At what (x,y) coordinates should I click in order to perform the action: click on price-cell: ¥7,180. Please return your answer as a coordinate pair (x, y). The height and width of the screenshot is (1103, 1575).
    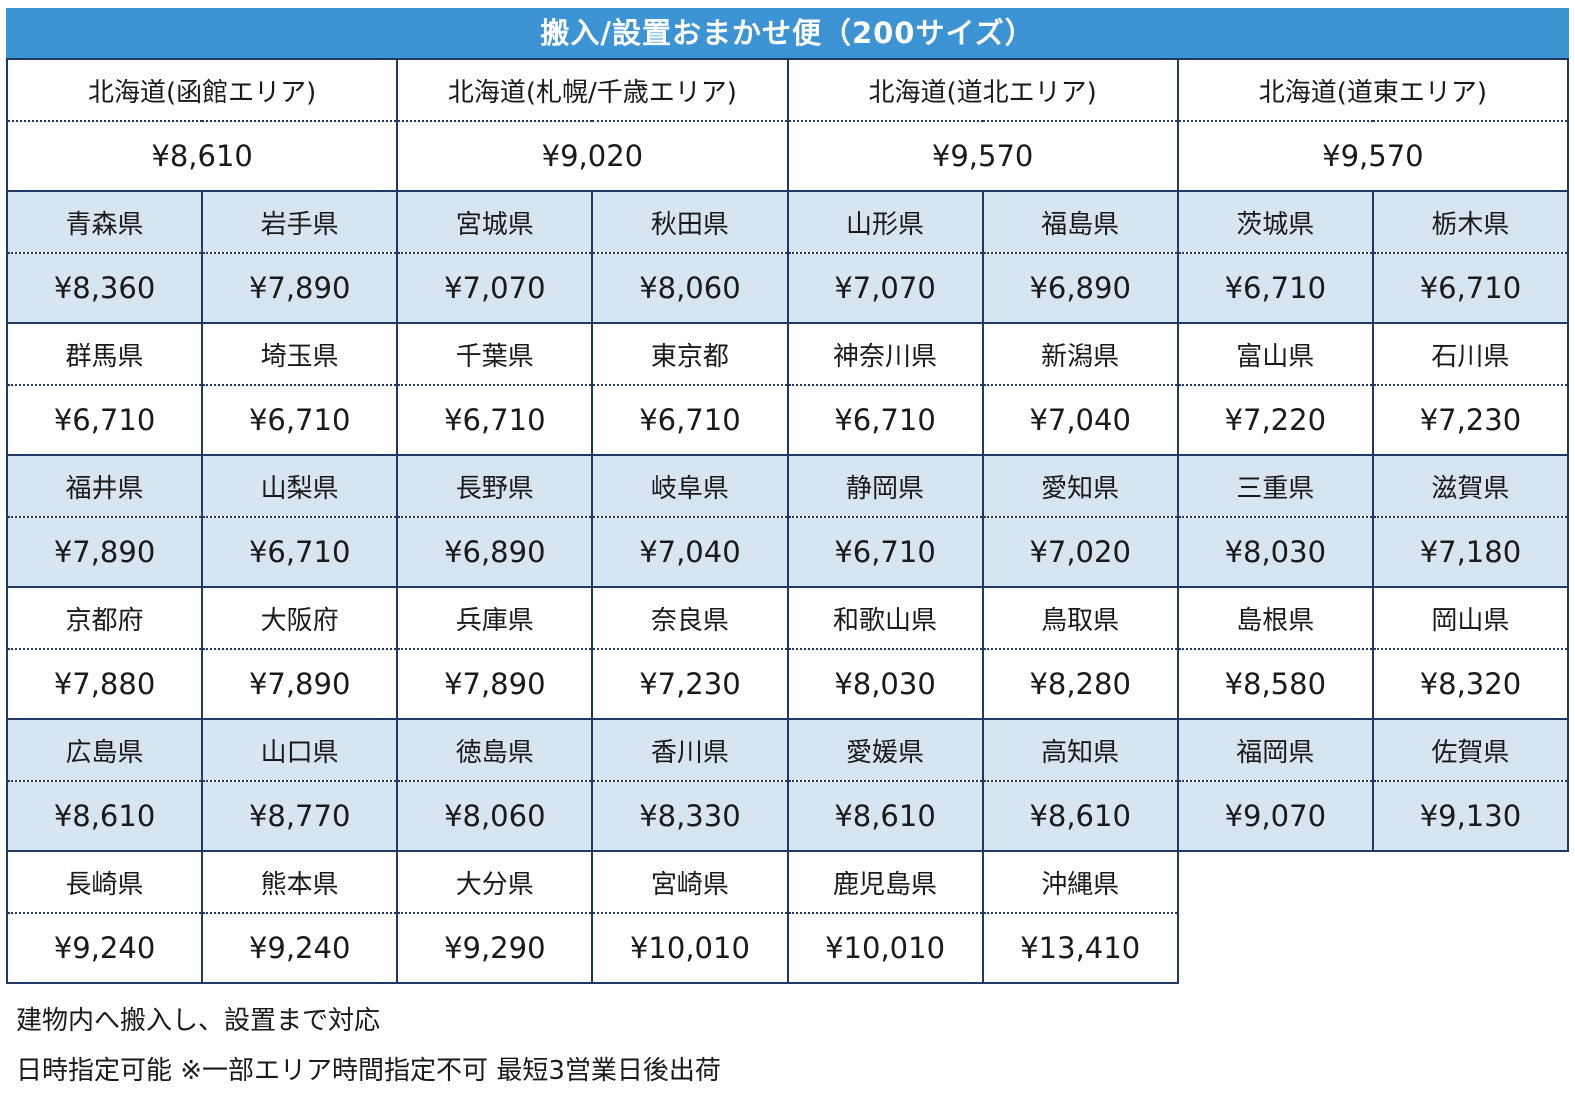
    Looking at the image, I should click on (1470, 552).